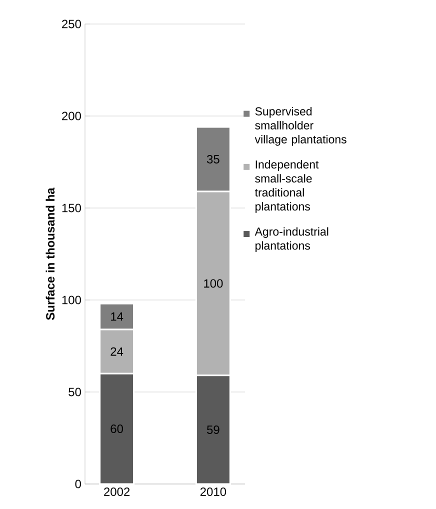 The width and height of the screenshot is (436, 509). I want to click on data-label: 14, so click(117, 316).